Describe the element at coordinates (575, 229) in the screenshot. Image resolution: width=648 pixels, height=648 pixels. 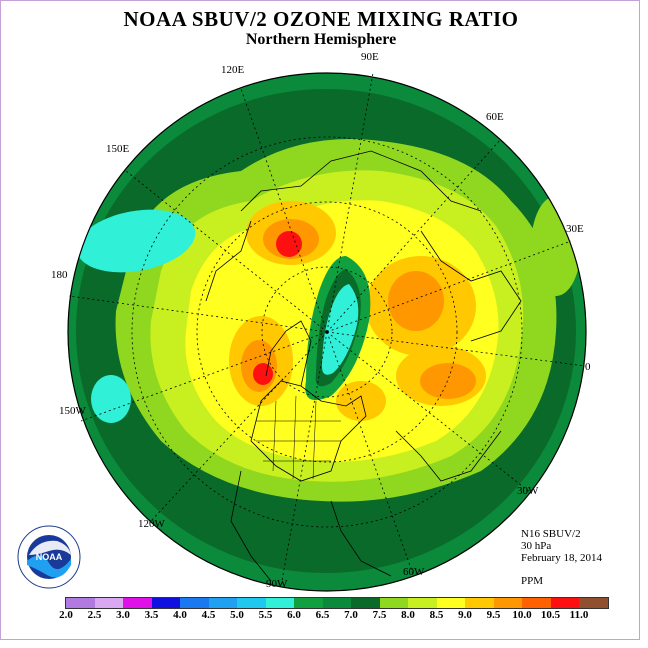
I see `lon-label-30e: 30E` at that location.